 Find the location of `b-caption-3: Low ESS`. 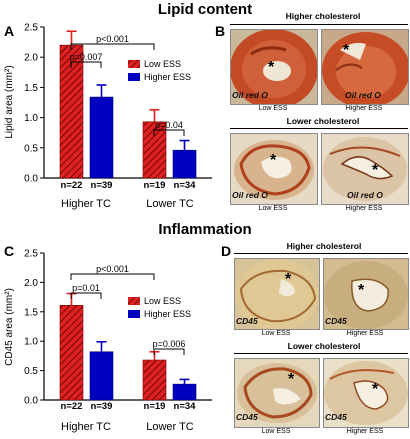

b-caption-3: Low ESS is located at coordinates (273, 208).